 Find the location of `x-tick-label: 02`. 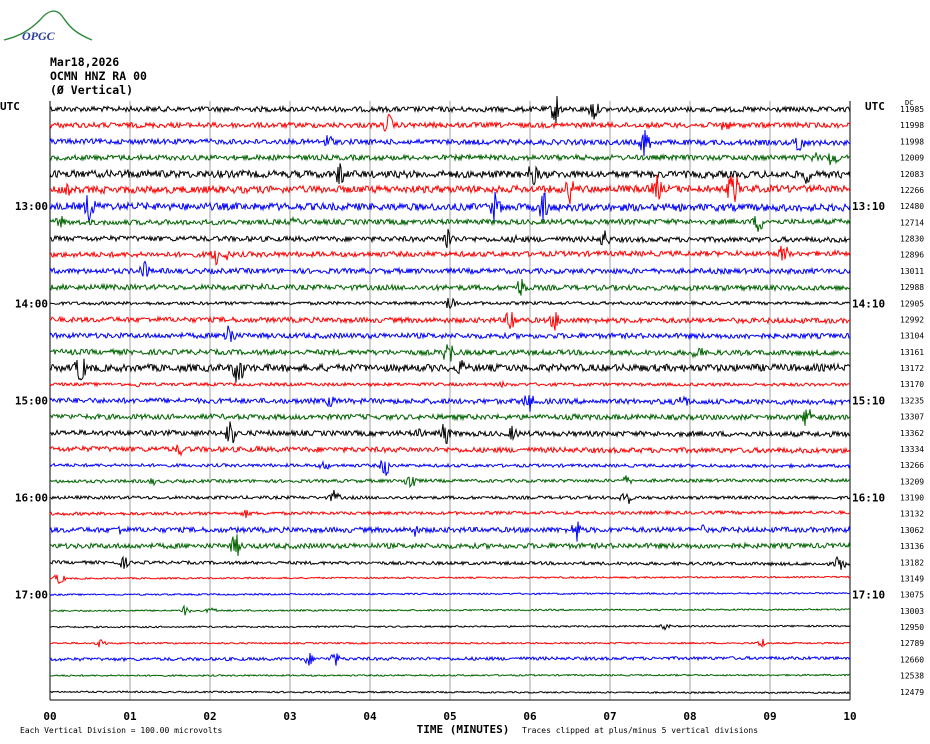

x-tick-label: 02 is located at coordinates (209, 716).